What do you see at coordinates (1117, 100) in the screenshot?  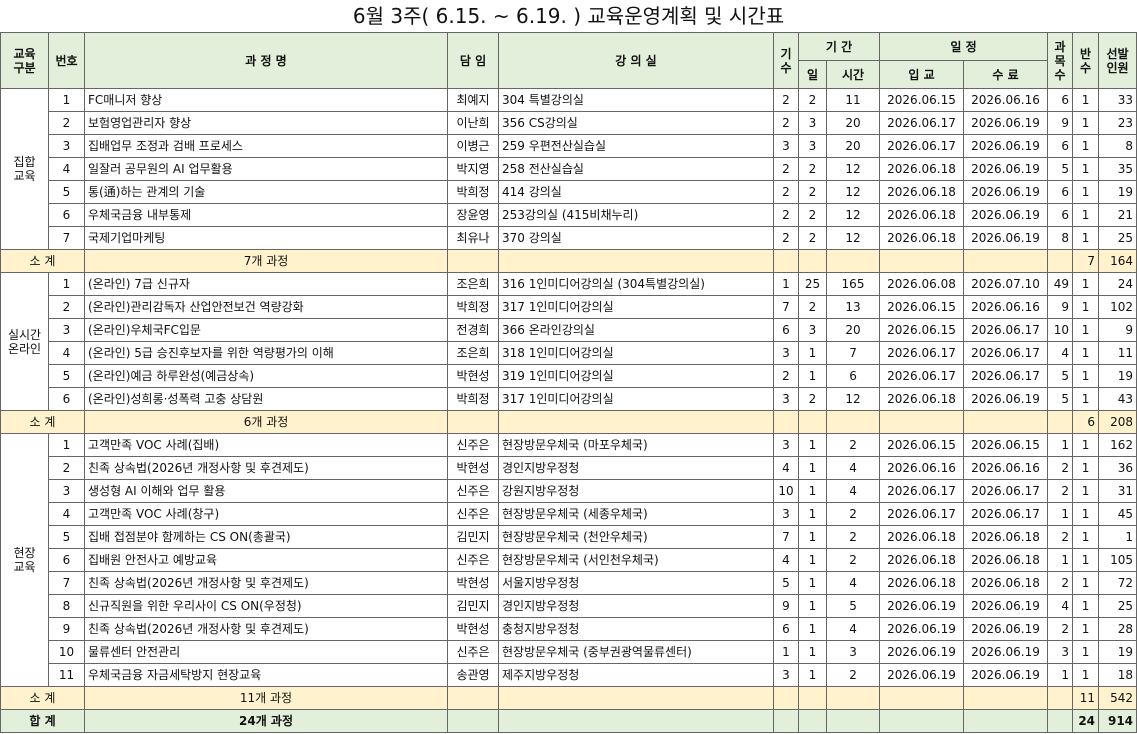 I see `people: 33` at bounding box center [1117, 100].